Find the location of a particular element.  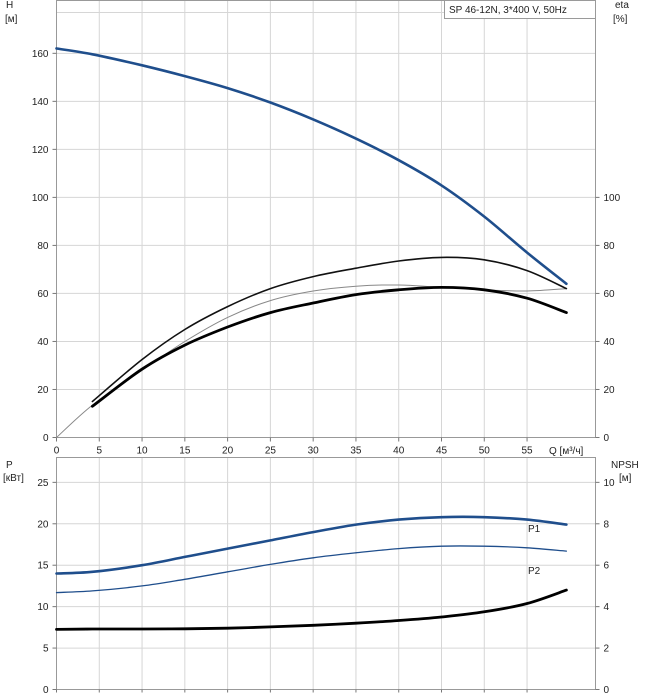

x-tick-label: 50 is located at coordinates (485, 451).